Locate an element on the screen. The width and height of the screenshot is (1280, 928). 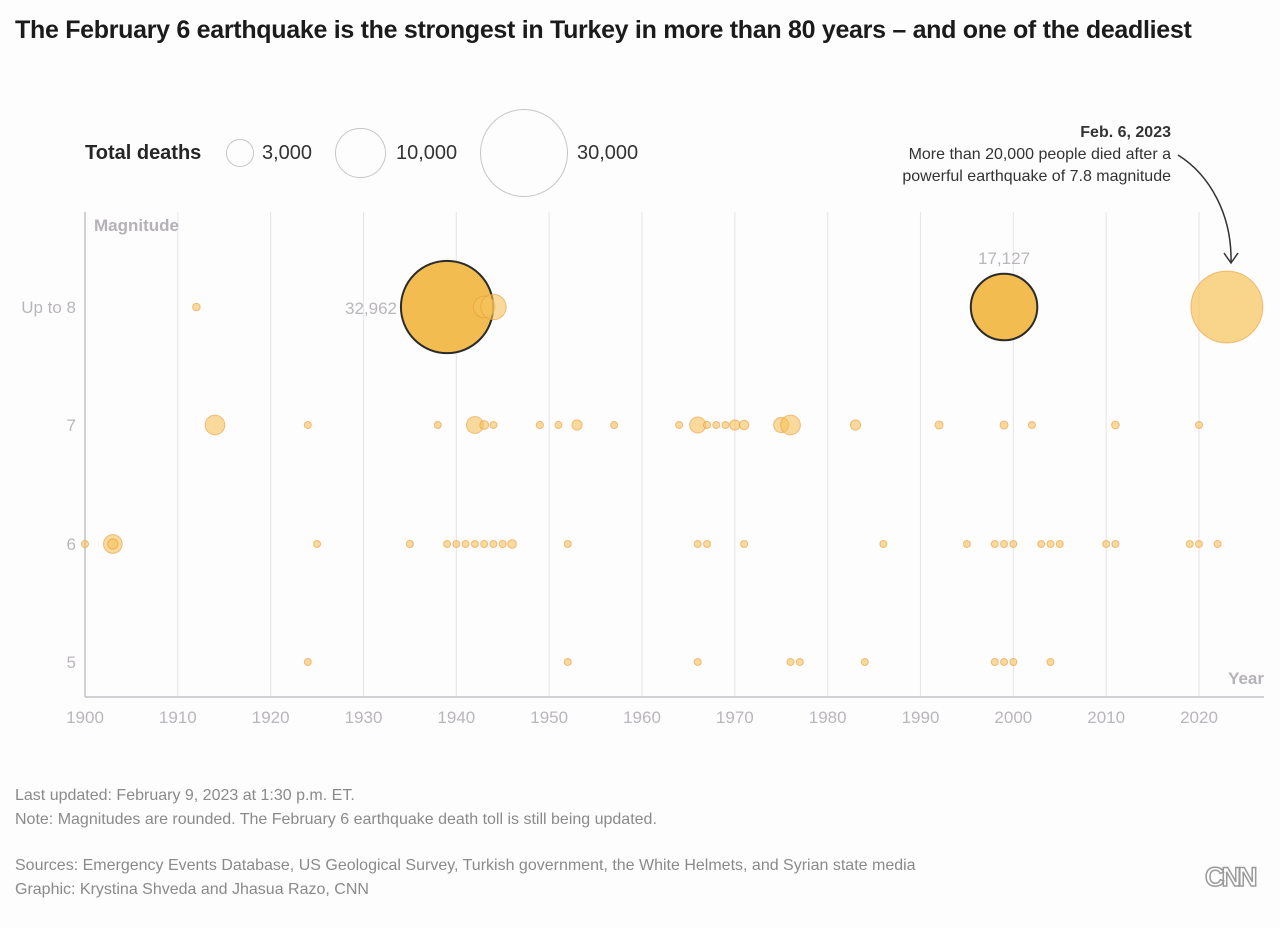
cnn-logo-text: CNN is located at coordinates (1230, 877).